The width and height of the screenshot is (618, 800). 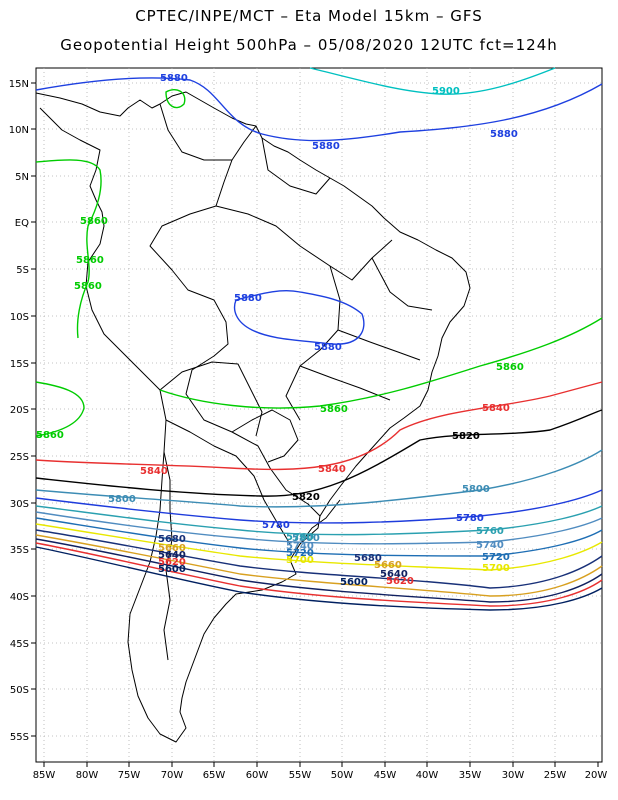 What do you see at coordinates (300, 775) in the screenshot?
I see `lon-label: 55W` at bounding box center [300, 775].